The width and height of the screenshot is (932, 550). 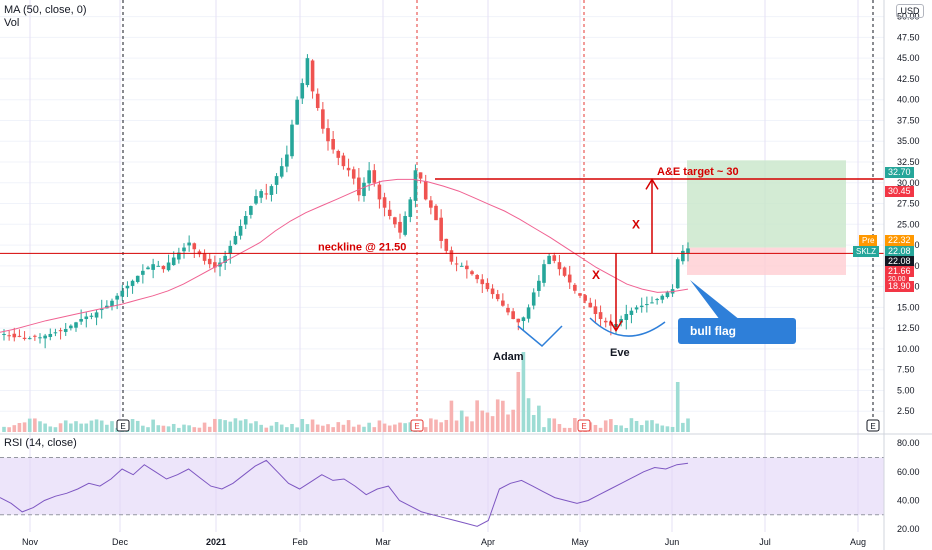 What do you see at coordinates (766, 261) in the screenshot?
I see `stop-zone` at bounding box center [766, 261].